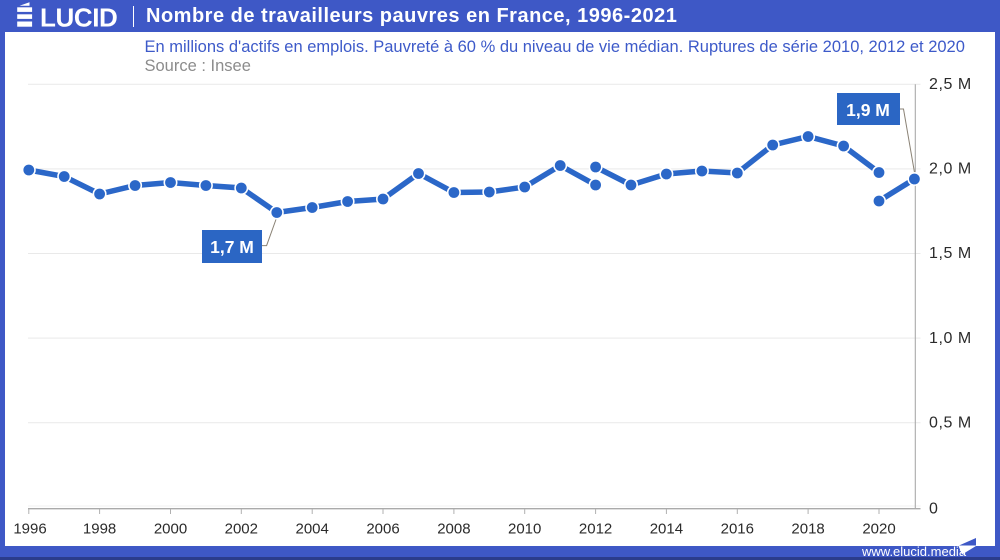  Describe the element at coordinates (595, 529) in the screenshot. I see `svg-text: 2012` at that location.